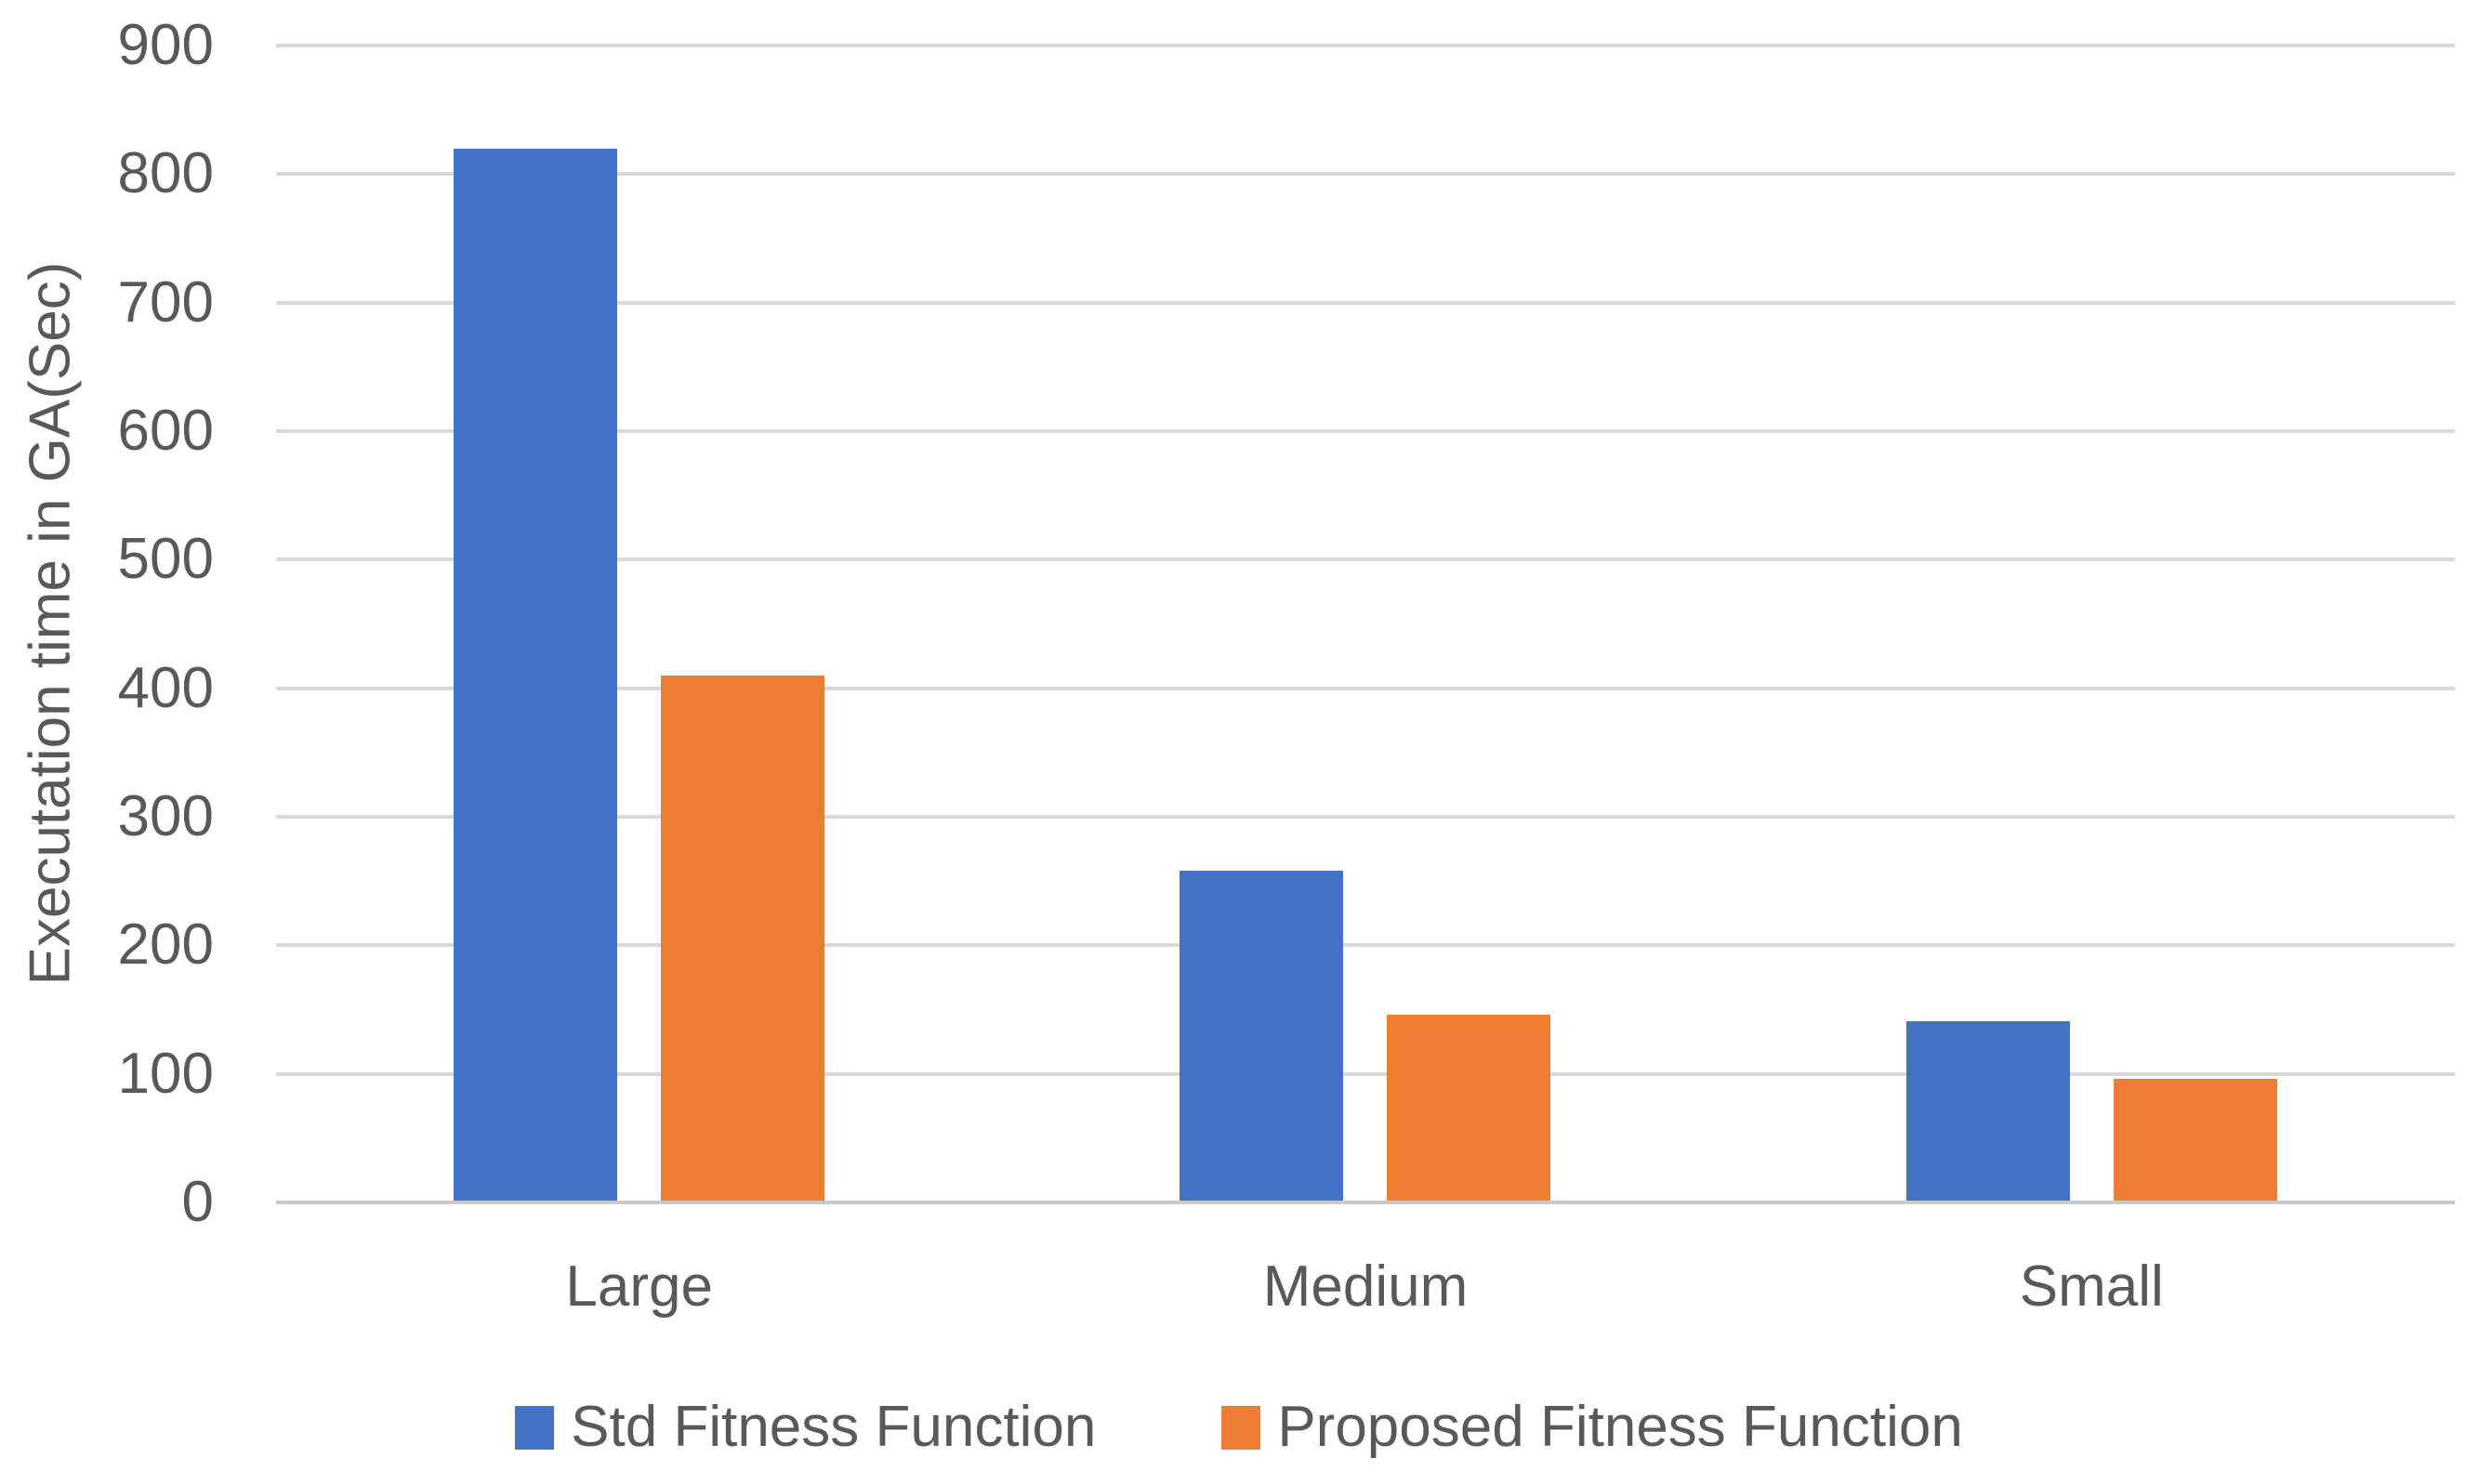 The image size is (2478, 1484). I want to click on y-tick-label-600: 600, so click(165, 431).